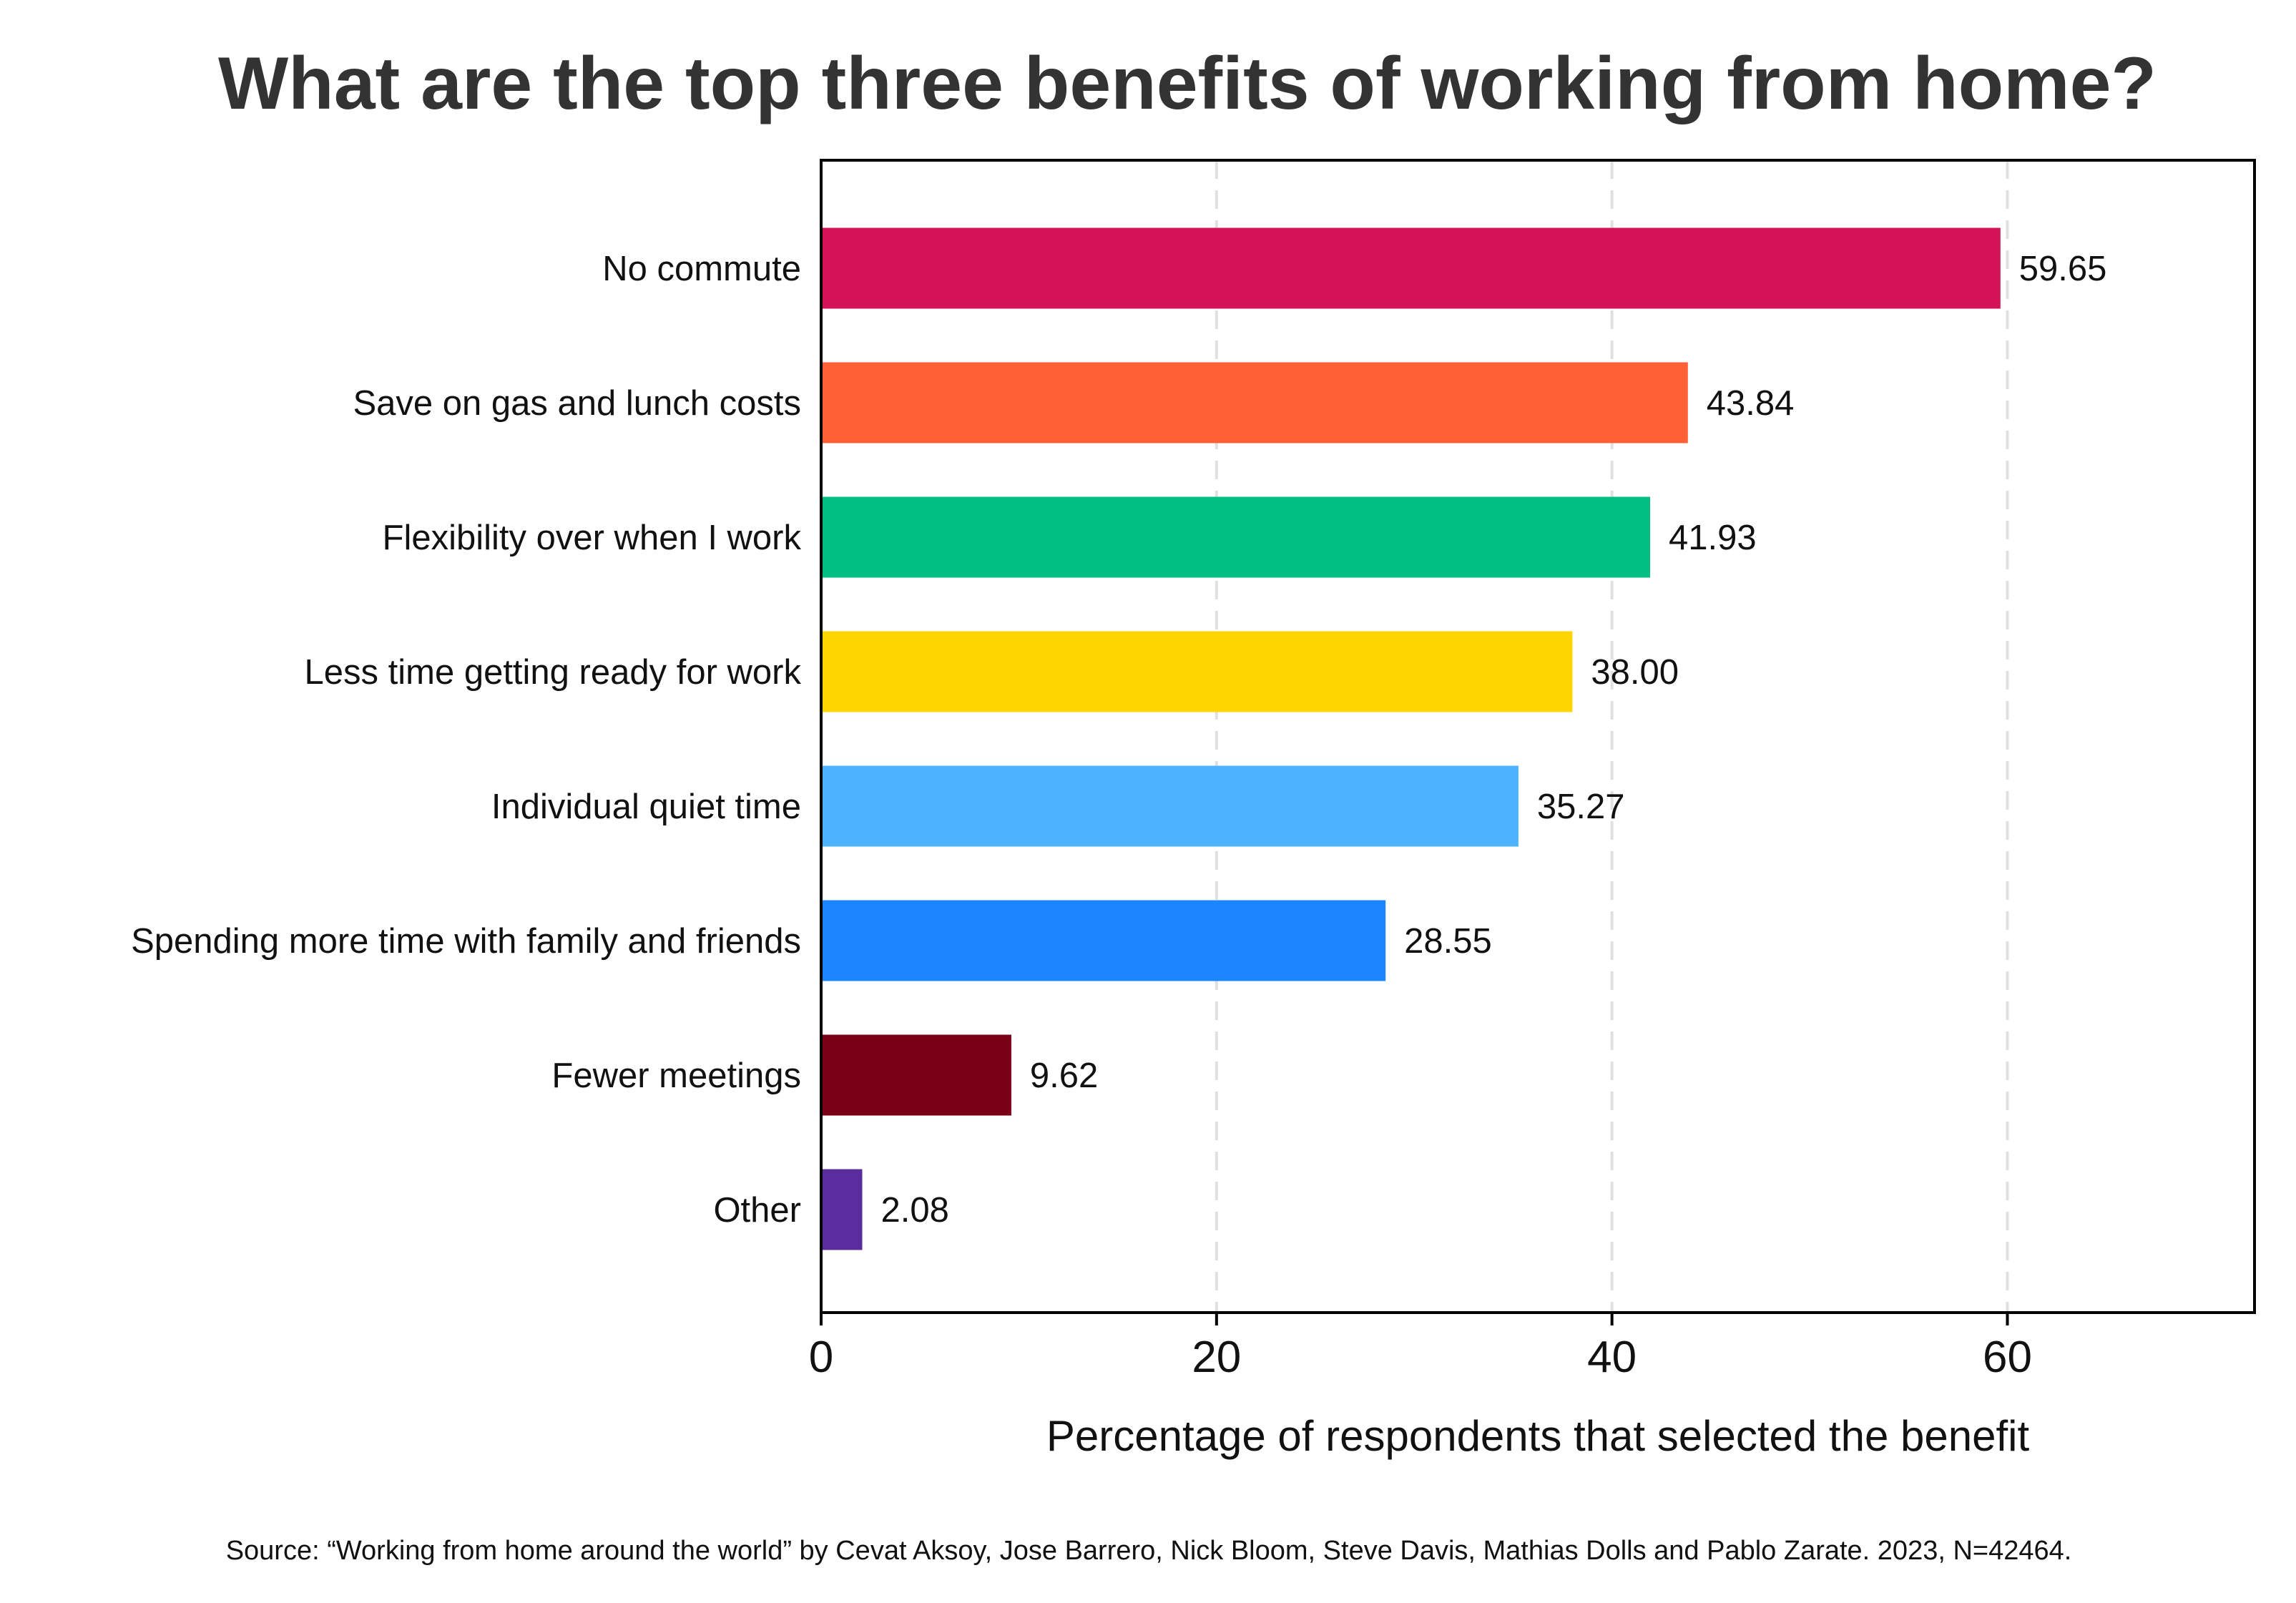  What do you see at coordinates (914, 1210) in the screenshot?
I see `value-label-7: 2.08` at bounding box center [914, 1210].